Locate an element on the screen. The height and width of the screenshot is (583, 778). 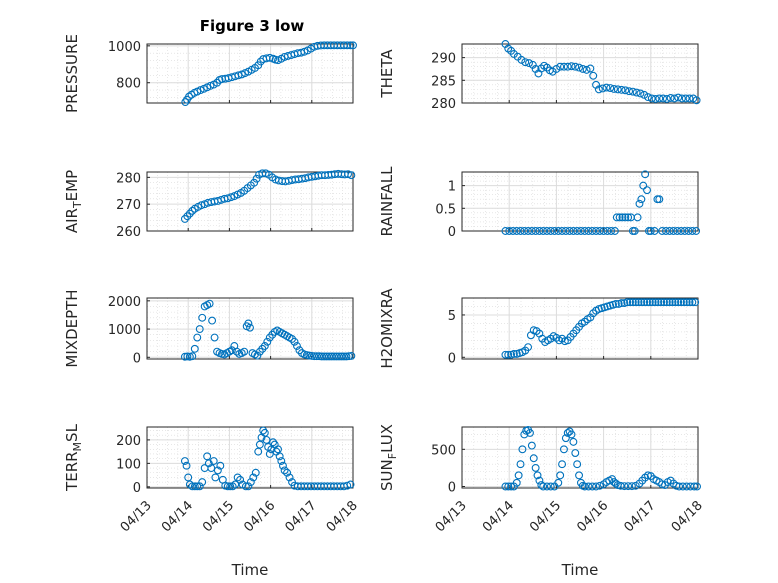
y-tick-label: 2000 is located at coordinates (124, 302).